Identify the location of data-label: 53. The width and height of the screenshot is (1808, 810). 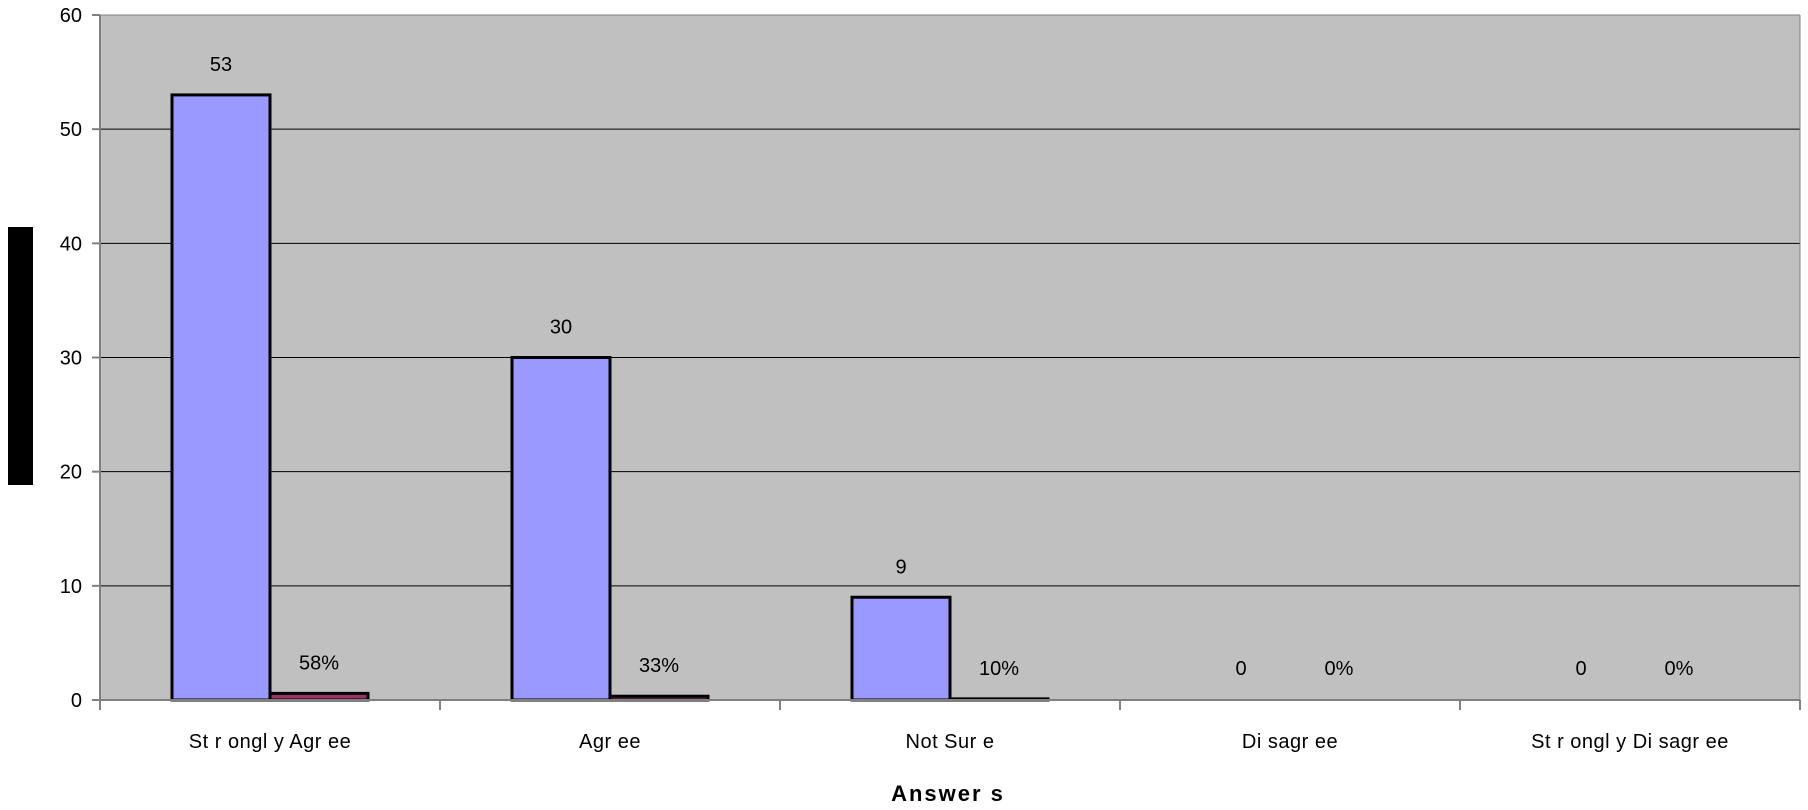
(221, 65).